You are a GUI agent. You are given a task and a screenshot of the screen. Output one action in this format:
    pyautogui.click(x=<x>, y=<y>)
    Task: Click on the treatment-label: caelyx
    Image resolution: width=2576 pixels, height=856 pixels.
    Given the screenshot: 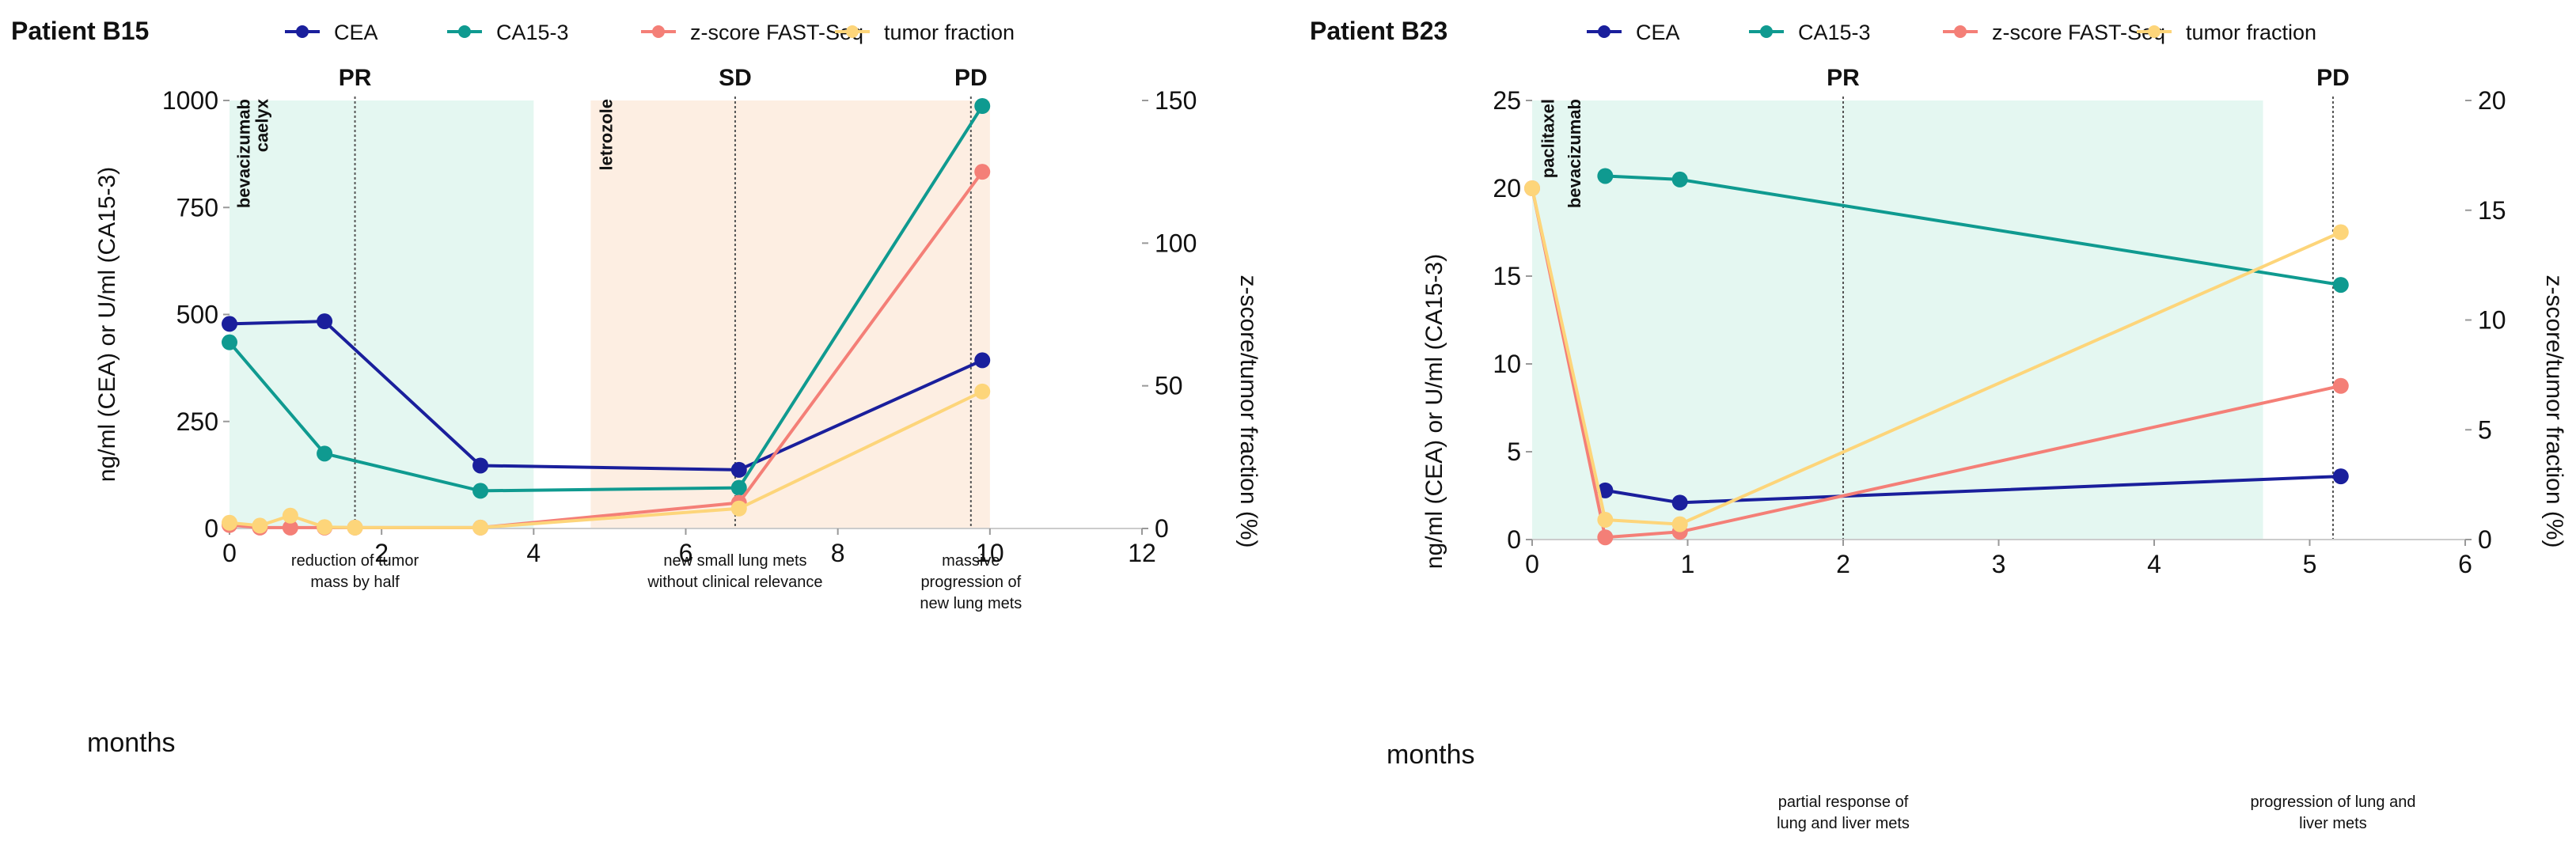 What is the action you would take?
    pyautogui.click(x=261, y=125)
    